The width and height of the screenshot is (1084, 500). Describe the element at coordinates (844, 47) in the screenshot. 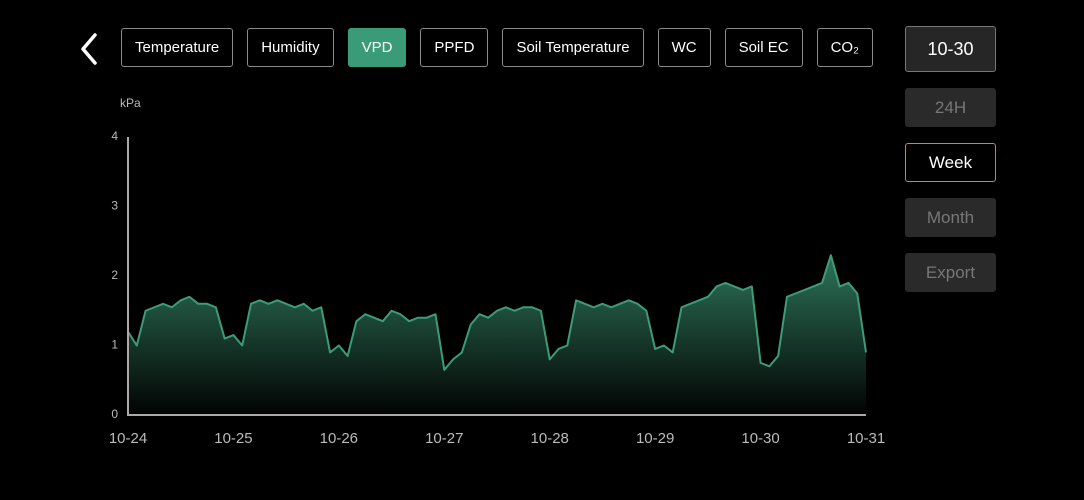

I see `tab: CO₂` at that location.